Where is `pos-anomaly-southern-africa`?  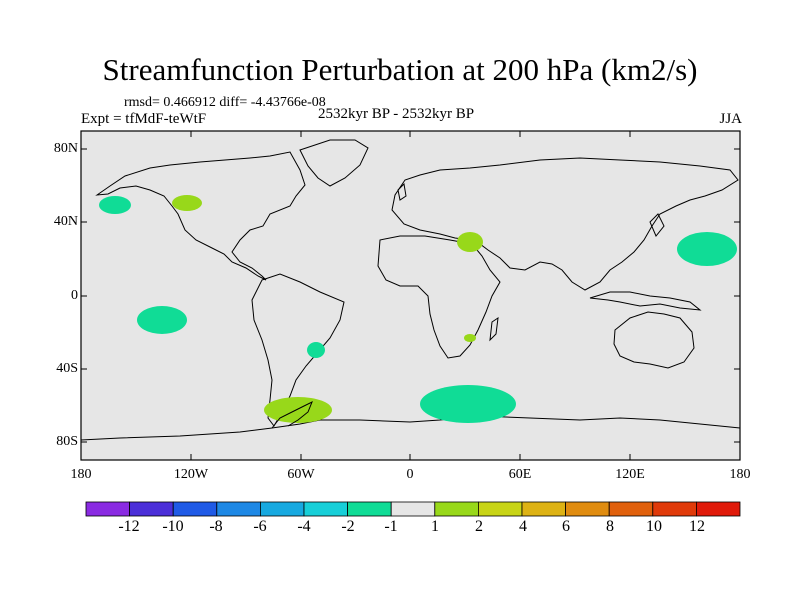 pos-anomaly-southern-africa is located at coordinates (470, 338).